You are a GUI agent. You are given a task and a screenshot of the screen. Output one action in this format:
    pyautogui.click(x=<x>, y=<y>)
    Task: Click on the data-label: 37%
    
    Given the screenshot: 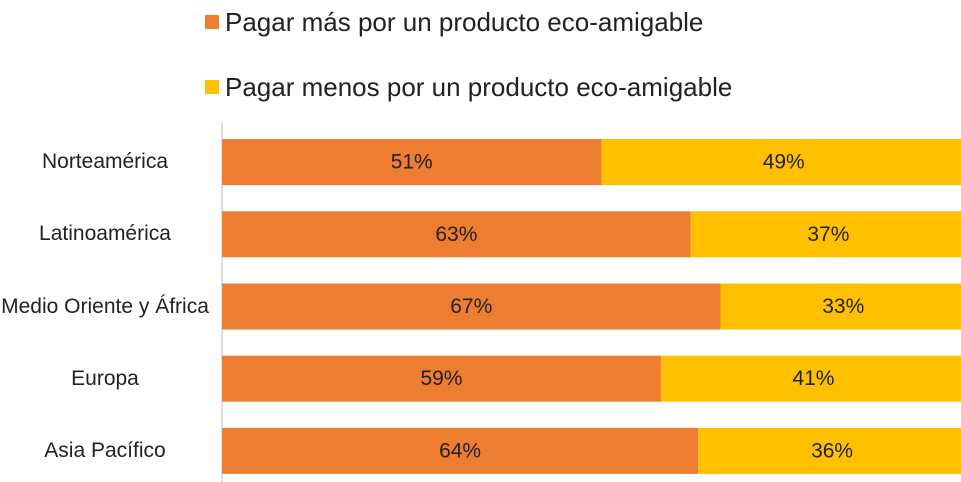 What is the action you would take?
    pyautogui.click(x=828, y=234)
    